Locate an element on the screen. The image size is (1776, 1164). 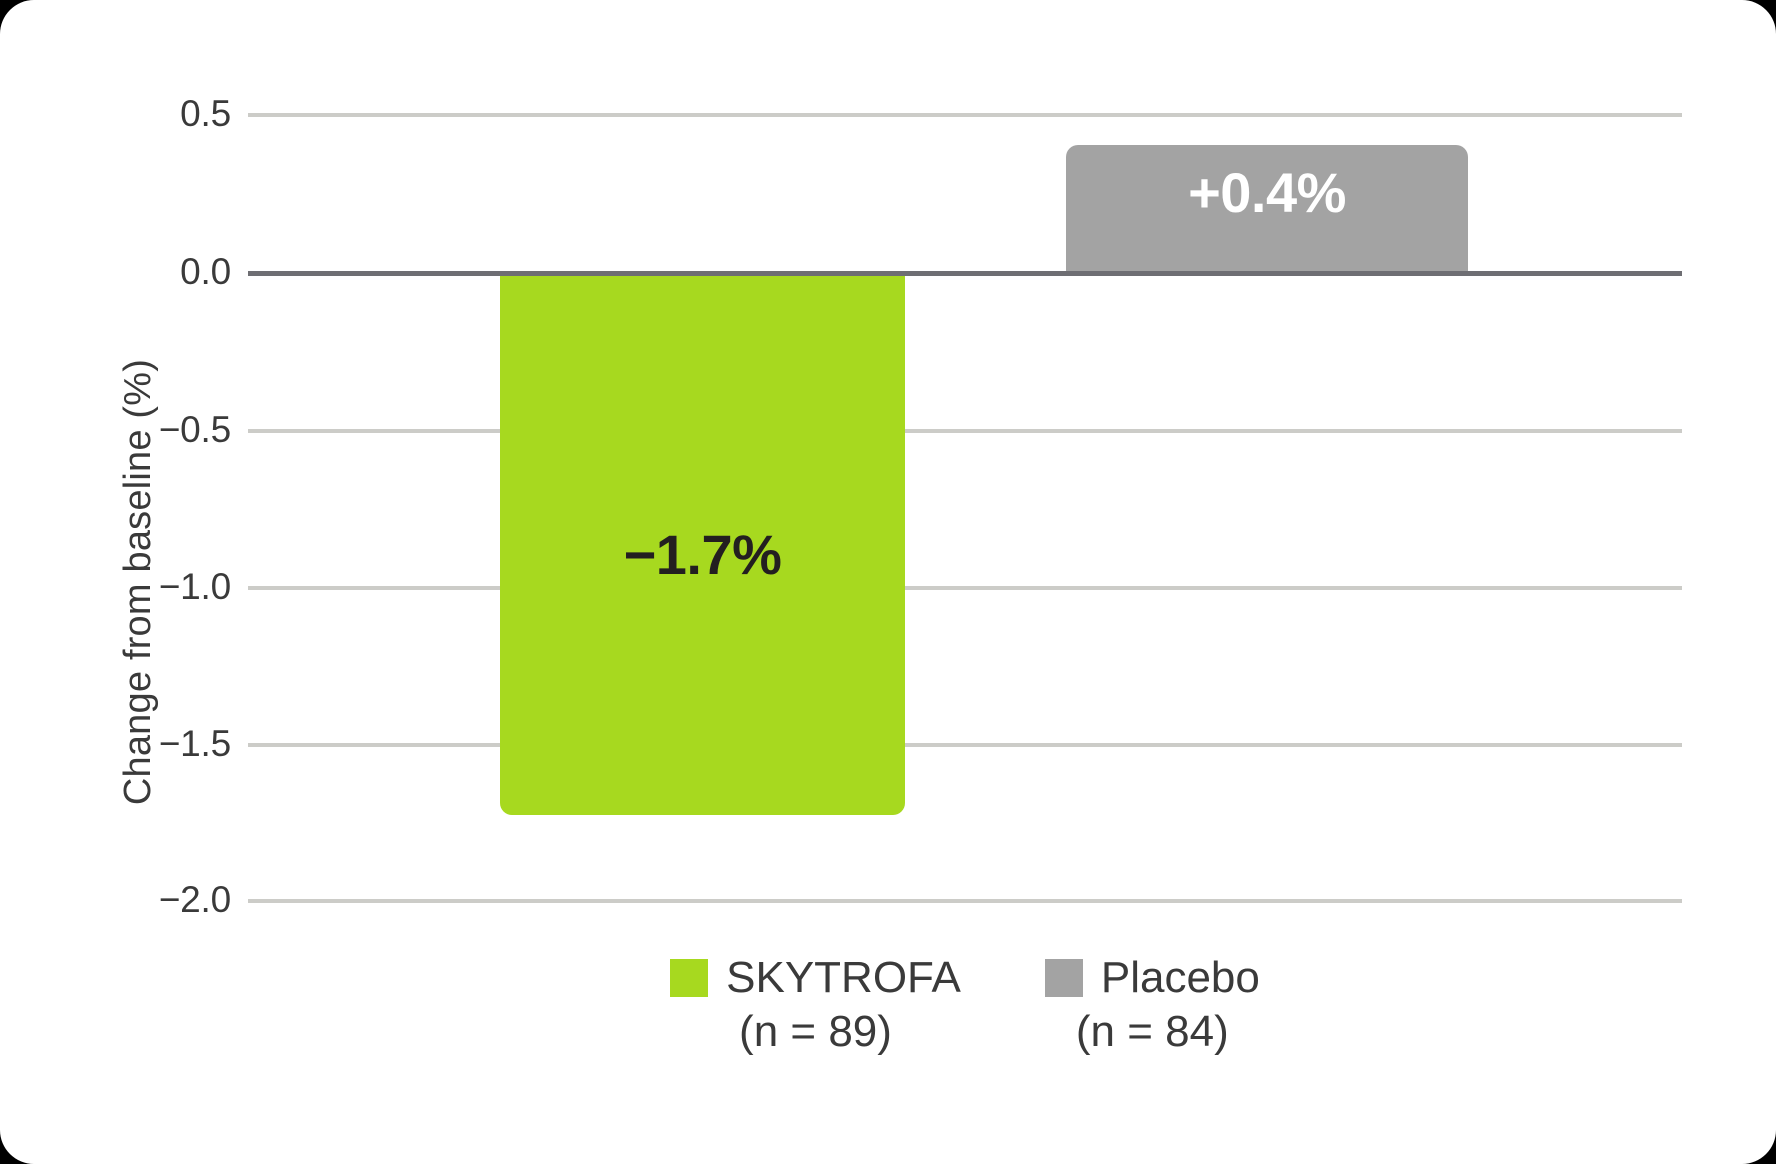
chart-legend: SKYTROFA (n = 89) Placebo (n = 84) is located at coordinates (965, 1005).